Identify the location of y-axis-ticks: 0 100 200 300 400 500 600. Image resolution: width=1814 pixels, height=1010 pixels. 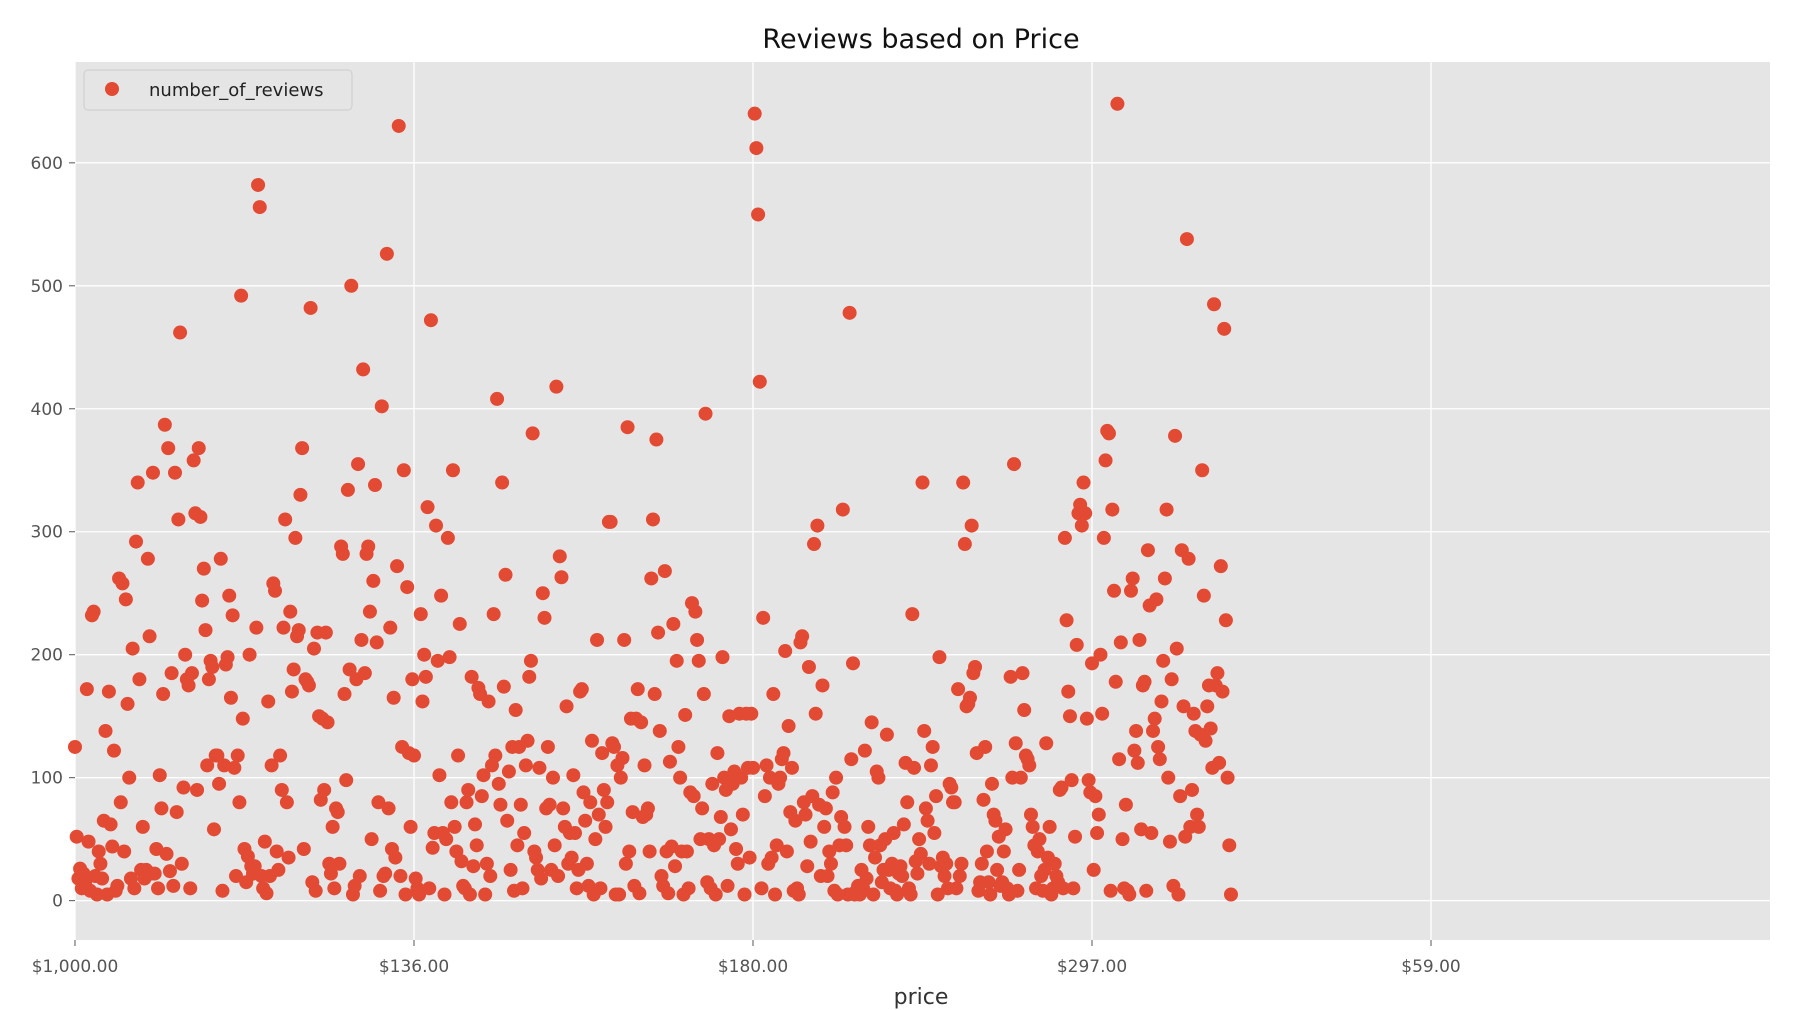
(53, 533).